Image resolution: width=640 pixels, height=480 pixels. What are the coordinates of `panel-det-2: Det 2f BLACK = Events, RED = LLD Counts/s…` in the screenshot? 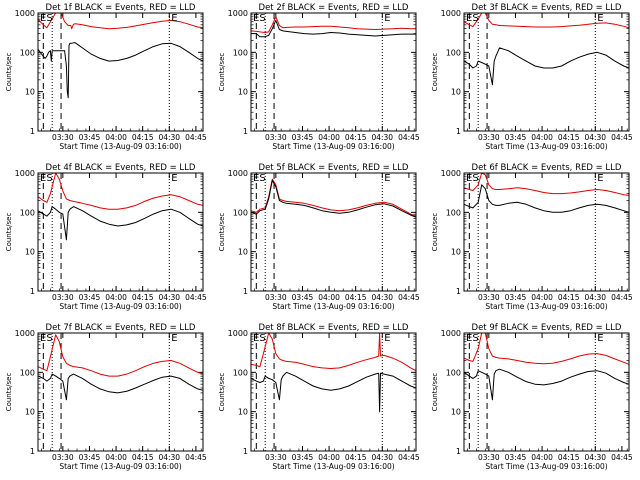 It's located at (319, 77).